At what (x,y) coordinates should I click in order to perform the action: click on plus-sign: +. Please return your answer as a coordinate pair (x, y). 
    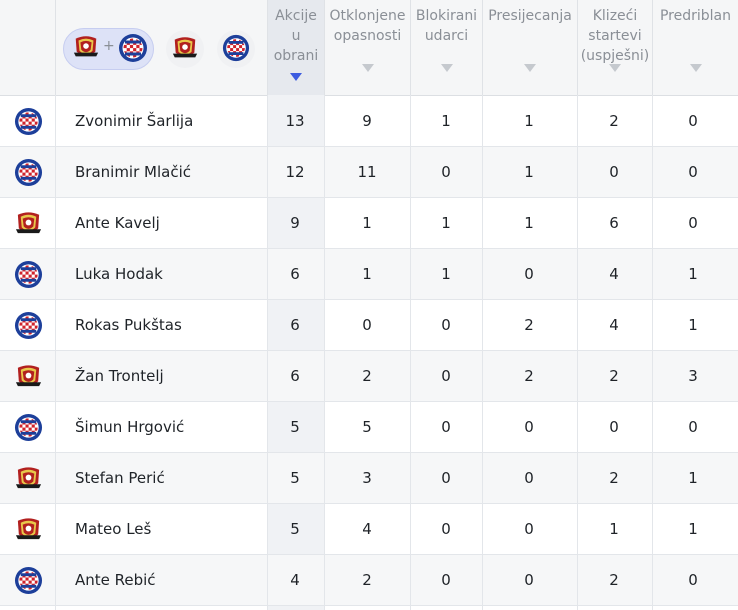
    Looking at the image, I should click on (109, 46).